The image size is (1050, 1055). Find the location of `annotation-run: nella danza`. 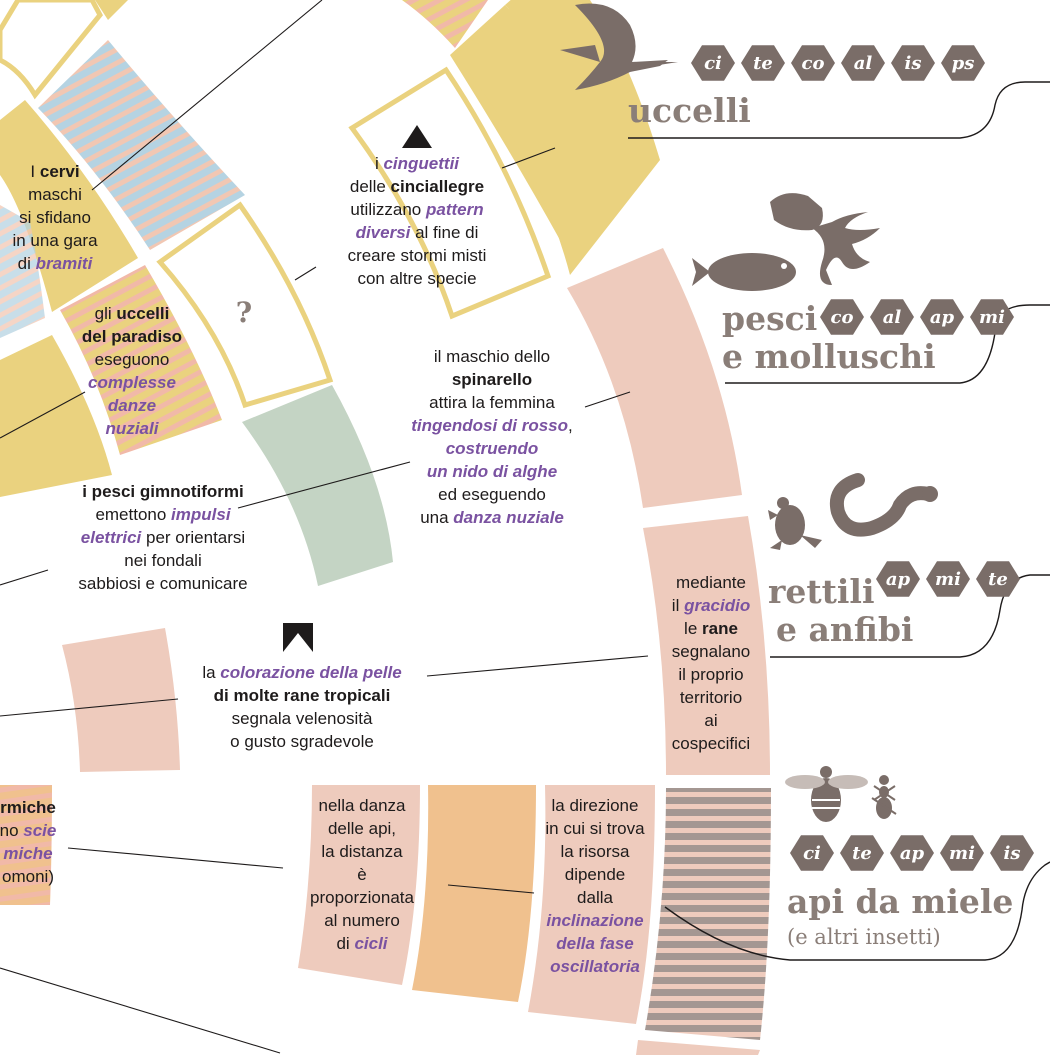

annotation-run: nella danza is located at coordinates (363, 805).